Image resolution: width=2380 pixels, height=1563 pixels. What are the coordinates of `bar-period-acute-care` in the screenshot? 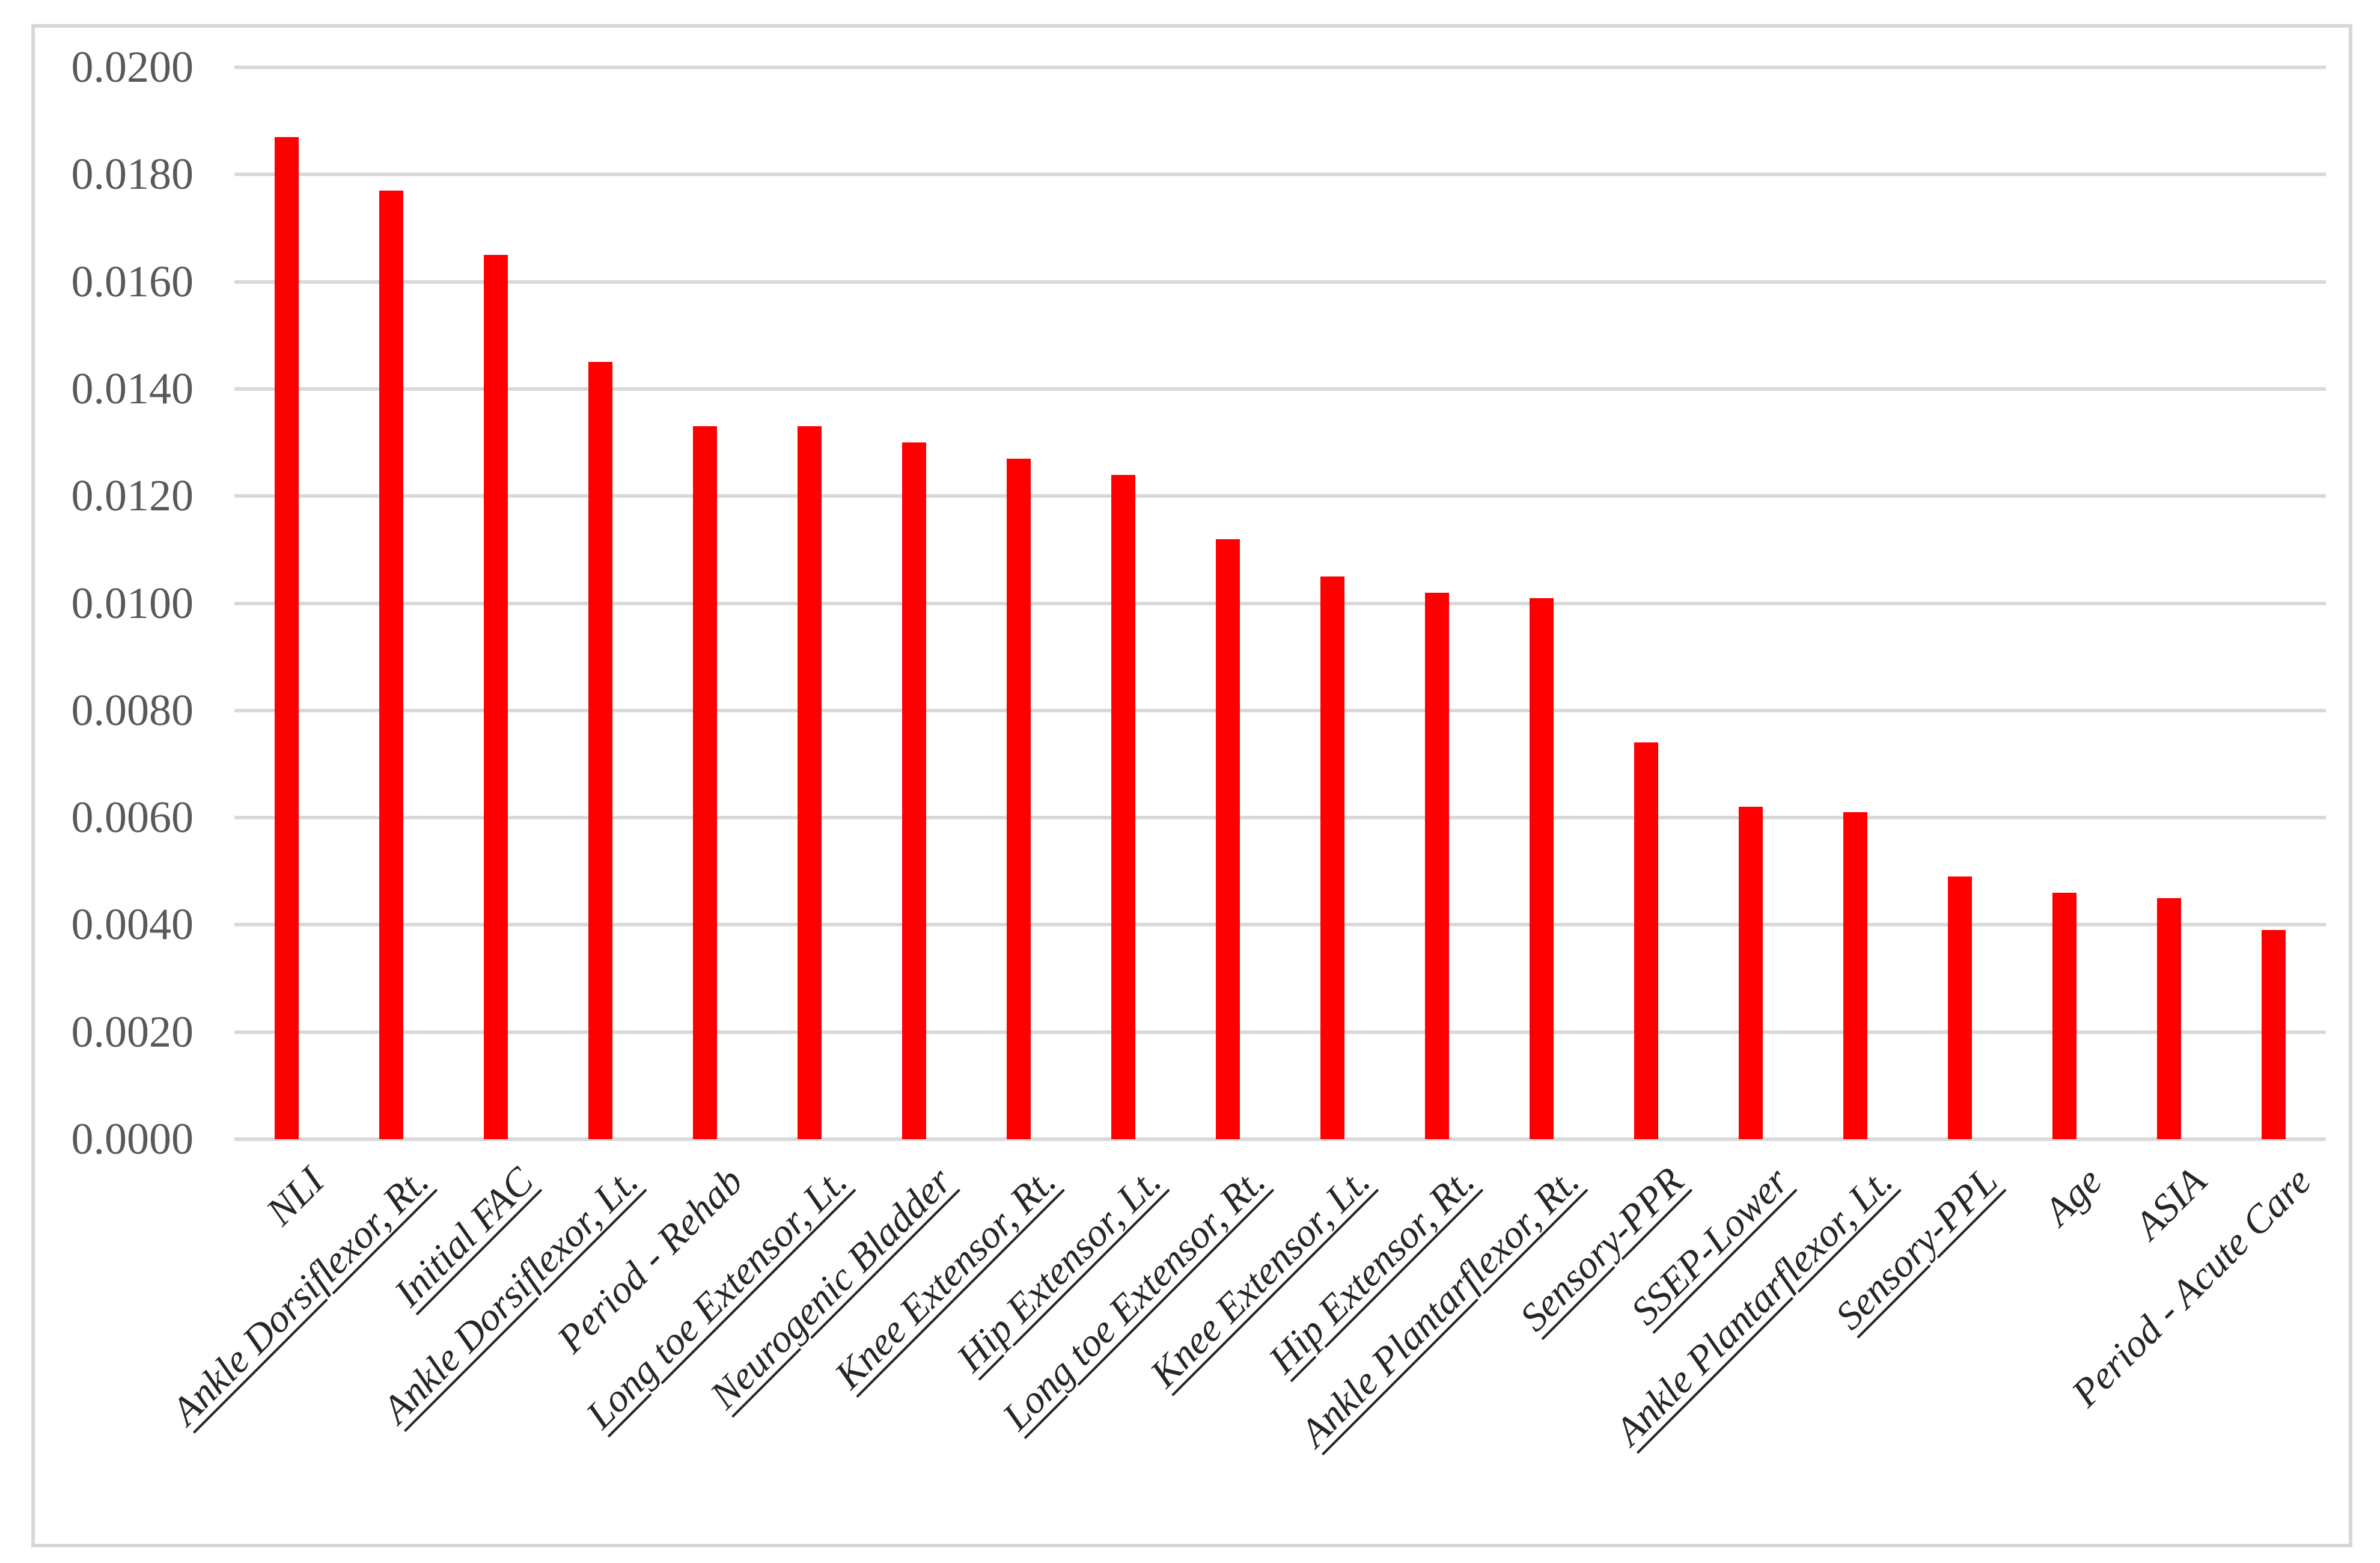 It's located at (2274, 1034).